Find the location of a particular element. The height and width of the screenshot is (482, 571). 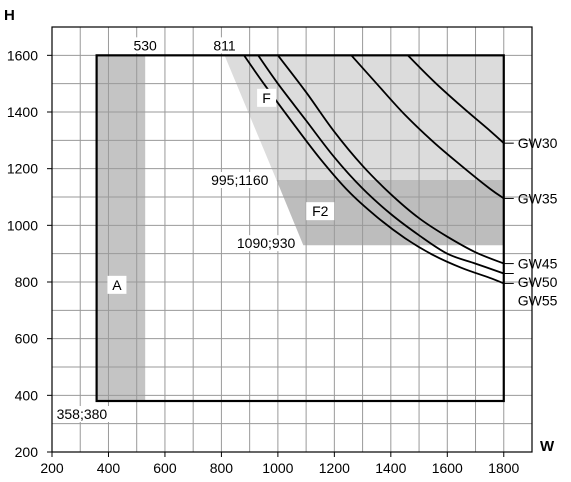

series-label-gw35: GW35 is located at coordinates (538, 198).